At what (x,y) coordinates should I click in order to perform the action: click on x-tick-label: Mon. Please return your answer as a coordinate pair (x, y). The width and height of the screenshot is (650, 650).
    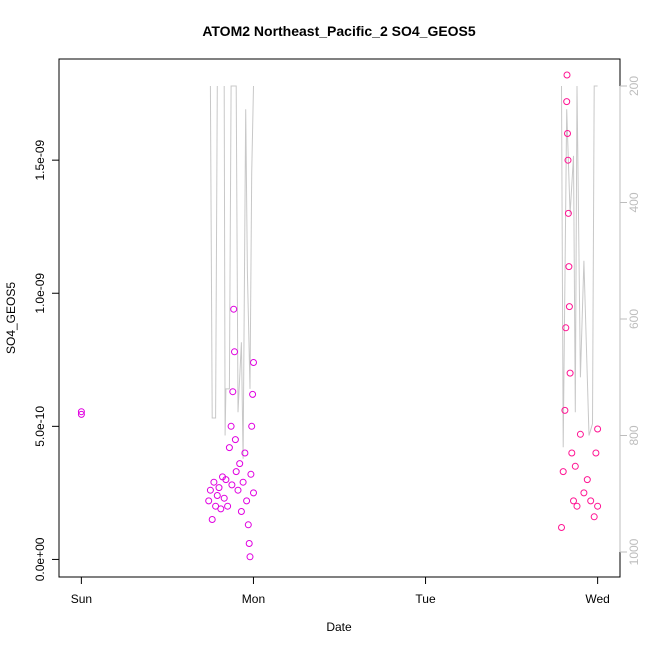
    Looking at the image, I should click on (253, 599).